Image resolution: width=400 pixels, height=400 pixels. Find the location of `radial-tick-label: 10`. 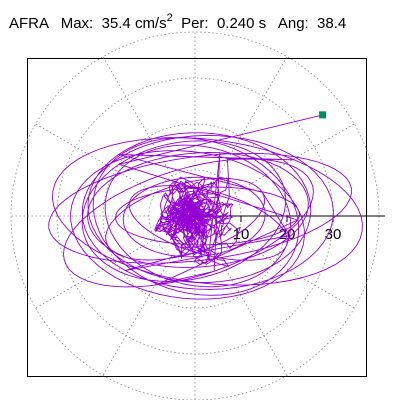

radial-tick-label: 10 is located at coordinates (241, 234).